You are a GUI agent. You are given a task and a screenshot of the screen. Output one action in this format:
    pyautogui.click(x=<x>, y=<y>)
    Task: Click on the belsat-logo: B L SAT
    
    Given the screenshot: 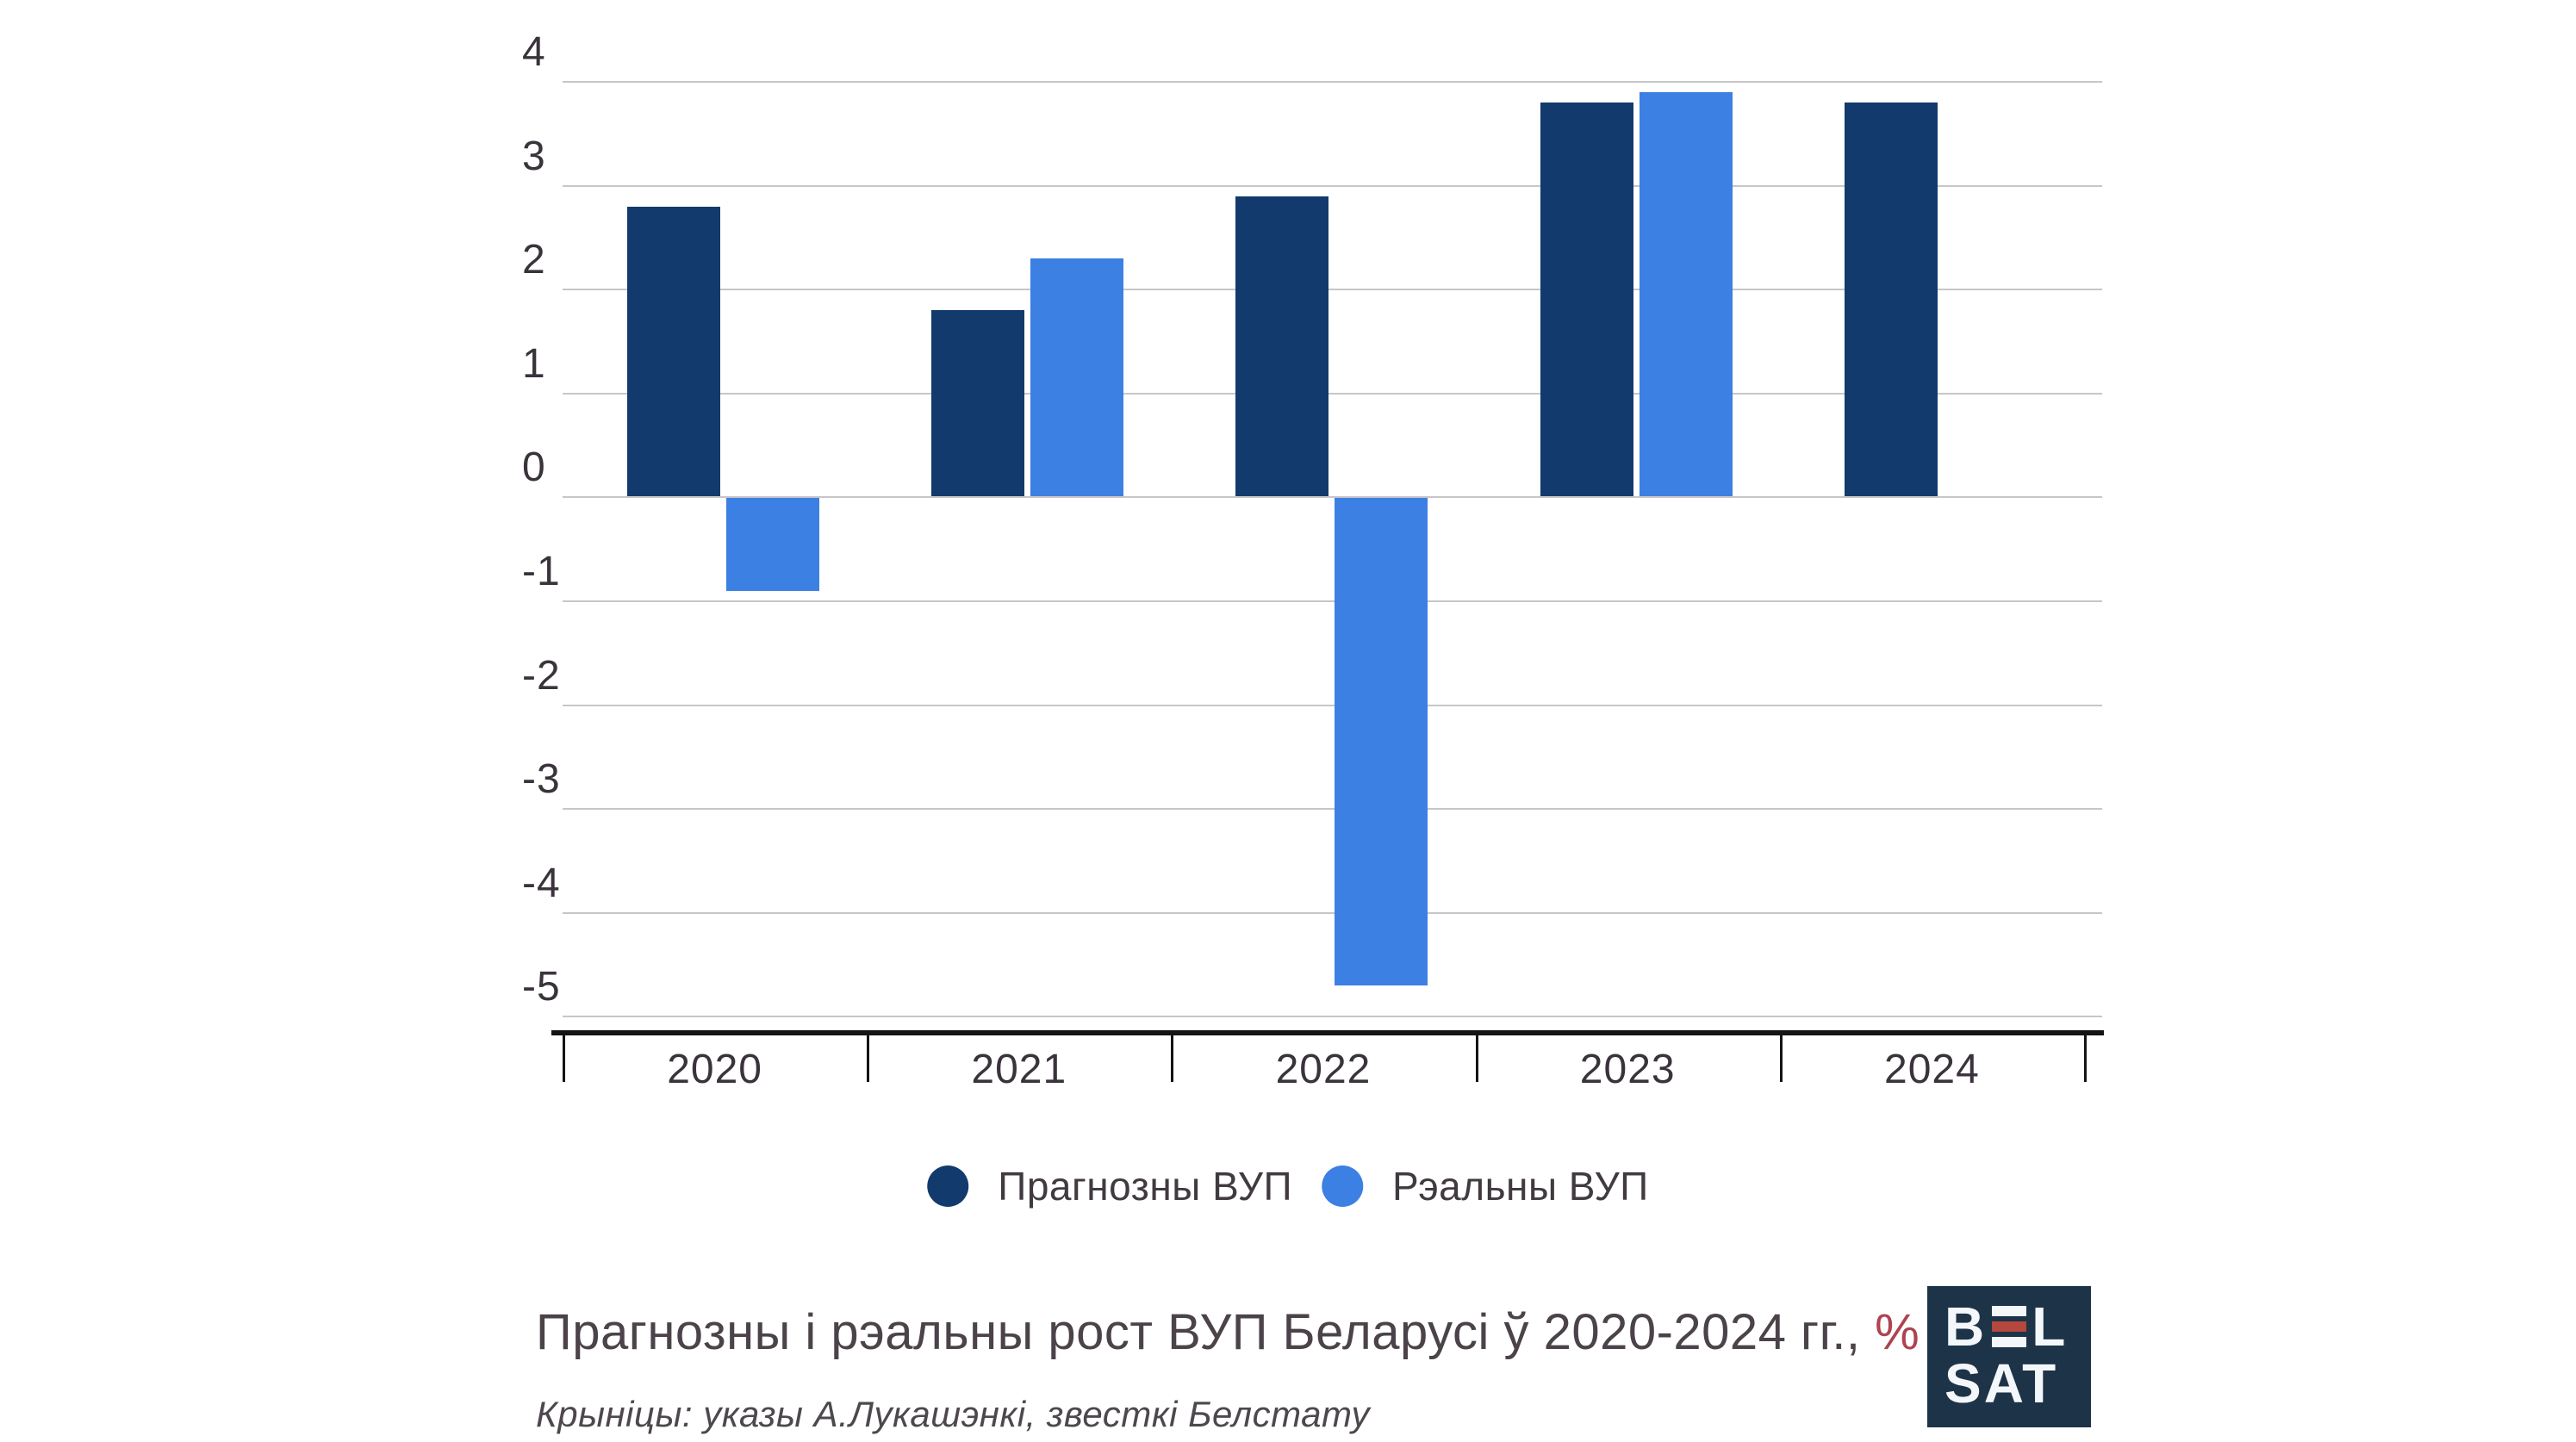 What is the action you would take?
    pyautogui.click(x=2009, y=1356)
    